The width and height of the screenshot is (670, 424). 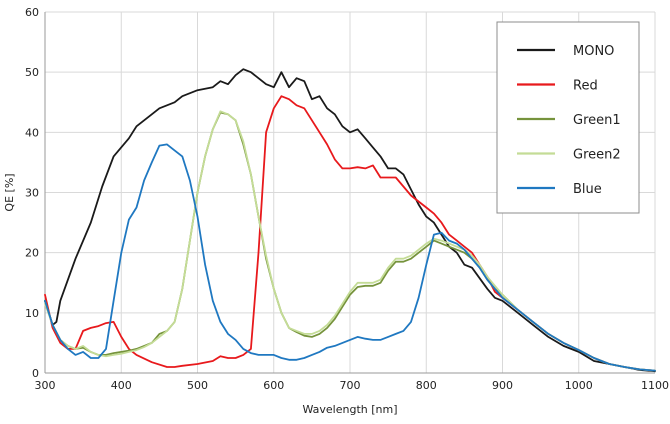 I want to click on y-tick-label: 30, so click(x=32, y=193).